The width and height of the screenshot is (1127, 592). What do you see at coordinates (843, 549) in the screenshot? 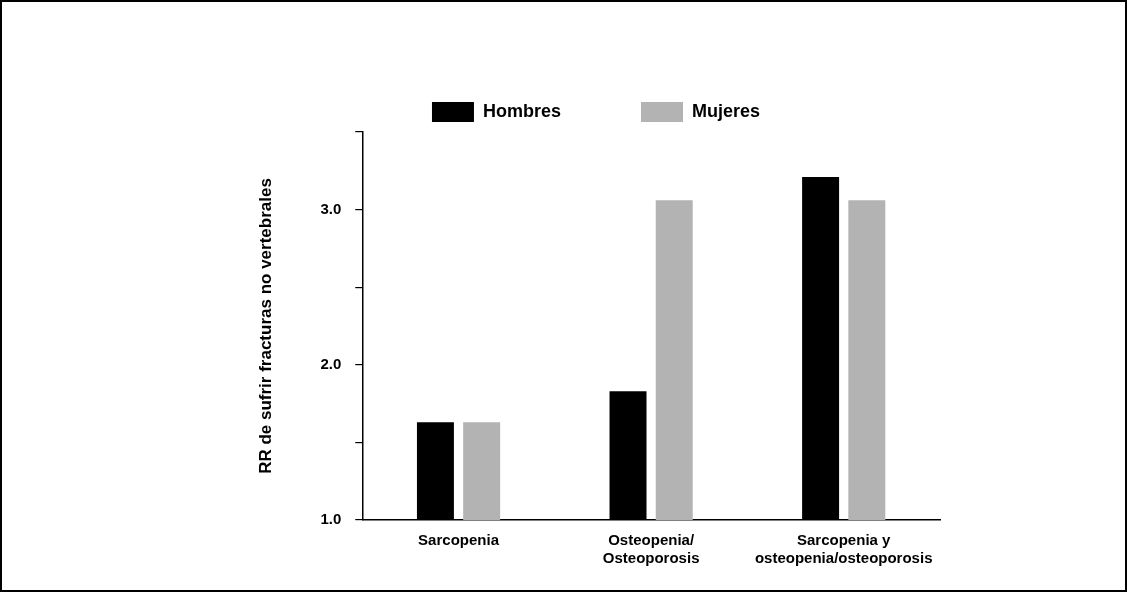
I see `x-tick-label: Sarcopenia y osteopenia/osteoporosis` at bounding box center [843, 549].